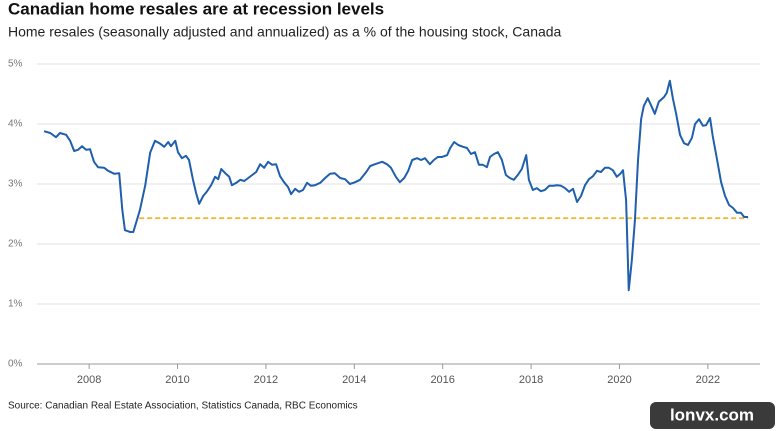 The image size is (779, 431). What do you see at coordinates (619, 380) in the screenshot?
I see `x-tick-label: 2020` at bounding box center [619, 380].